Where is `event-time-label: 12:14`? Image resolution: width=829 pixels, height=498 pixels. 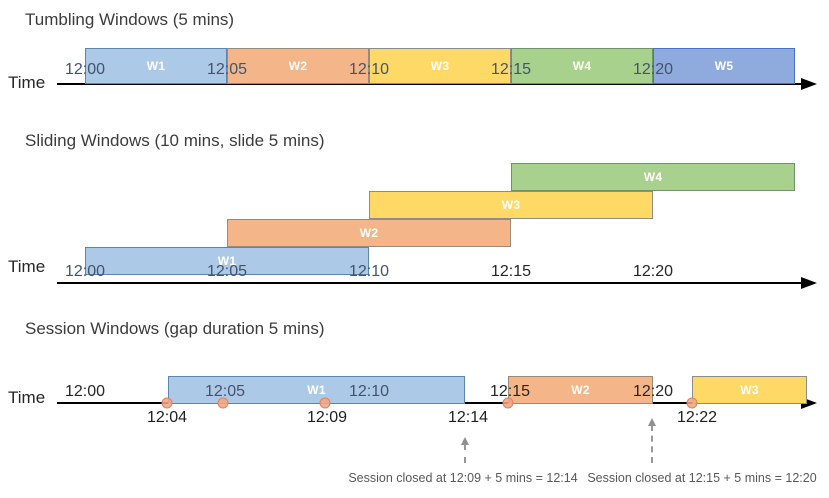 event-time-label: 12:14 is located at coordinates (468, 417).